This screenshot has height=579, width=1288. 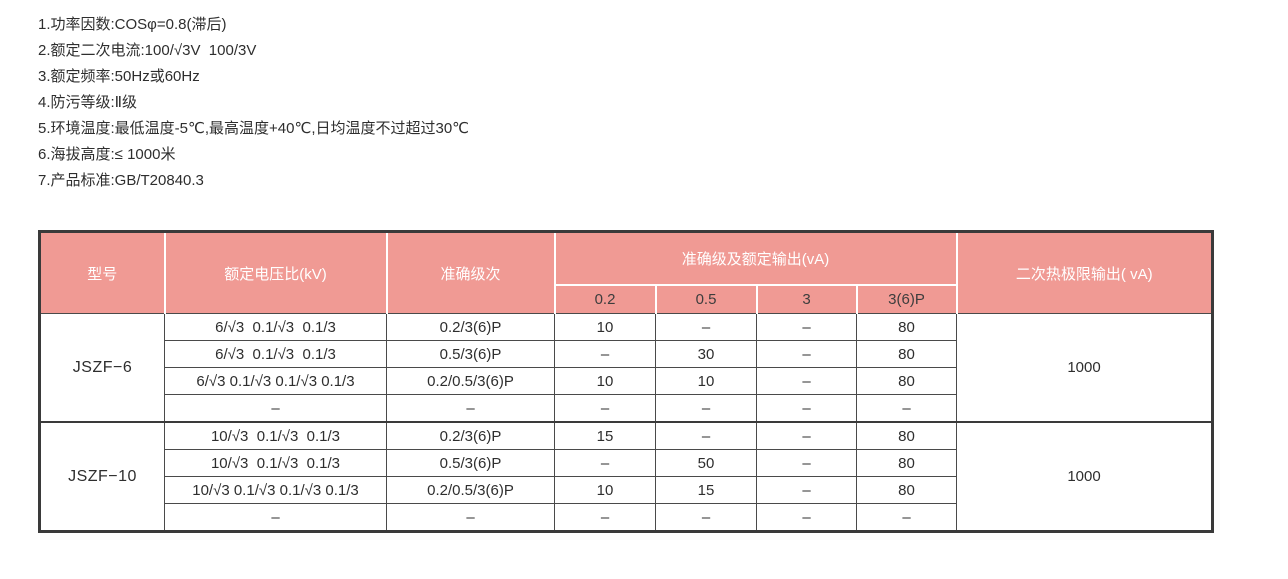 What do you see at coordinates (605, 298) in the screenshot?
I see `header-output-0.2: 0.2` at bounding box center [605, 298].